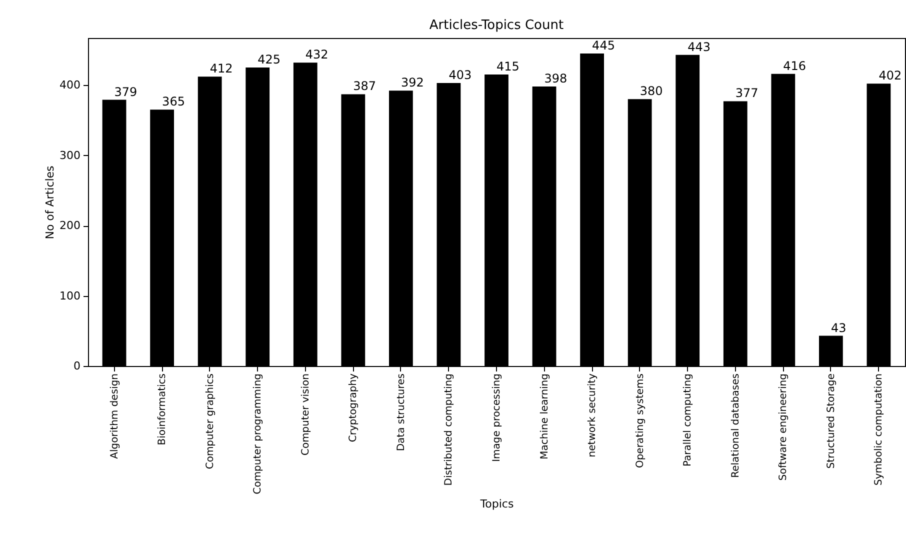  Describe the element at coordinates (544, 417) in the screenshot. I see `x-tick-label: Machine learning` at that location.